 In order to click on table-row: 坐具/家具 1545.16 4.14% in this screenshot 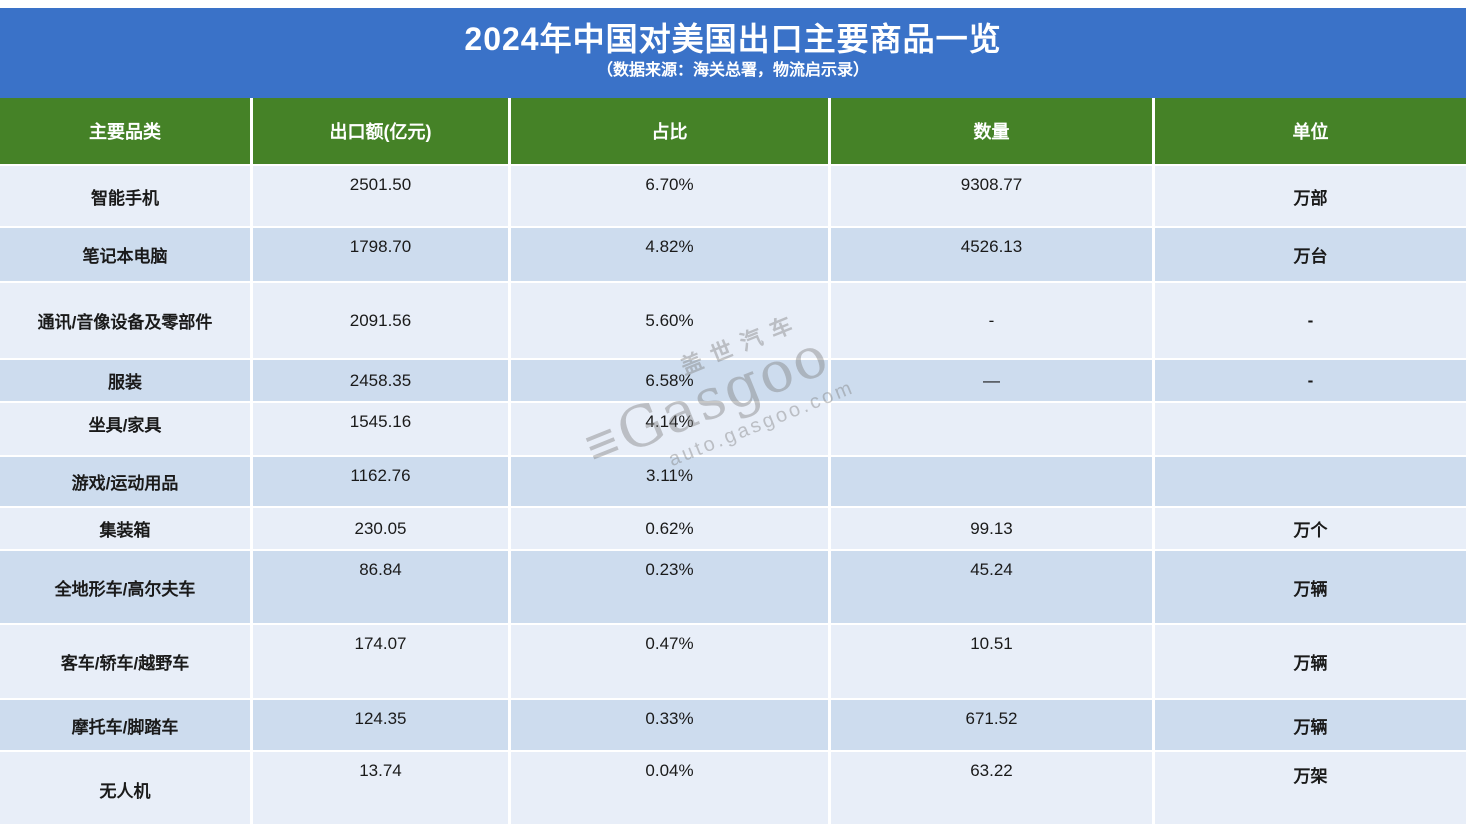, I will do `click(733, 430)`.